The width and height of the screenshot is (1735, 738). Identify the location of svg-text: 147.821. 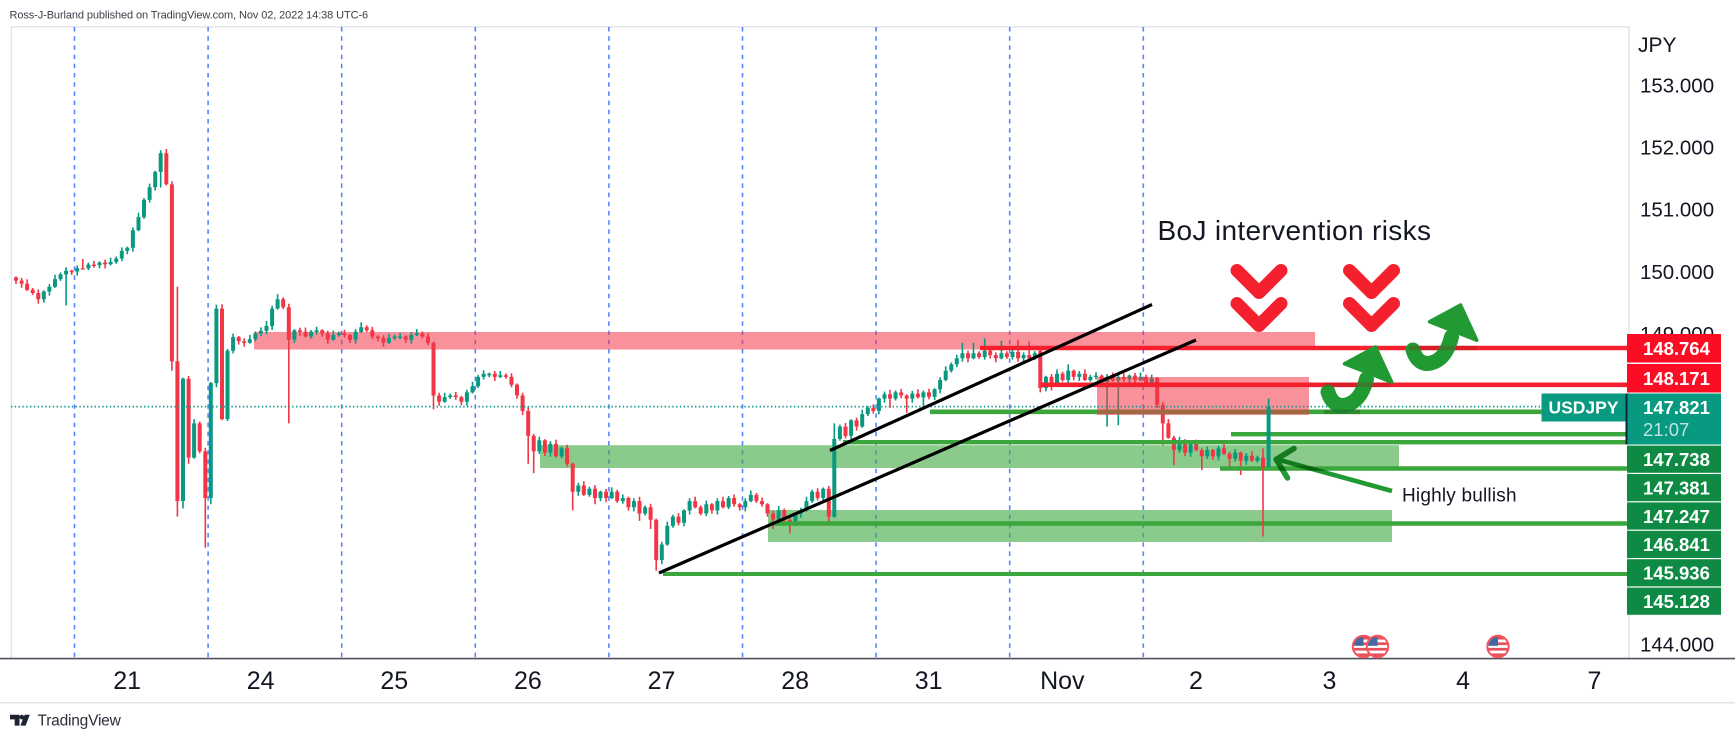
(1676, 407).